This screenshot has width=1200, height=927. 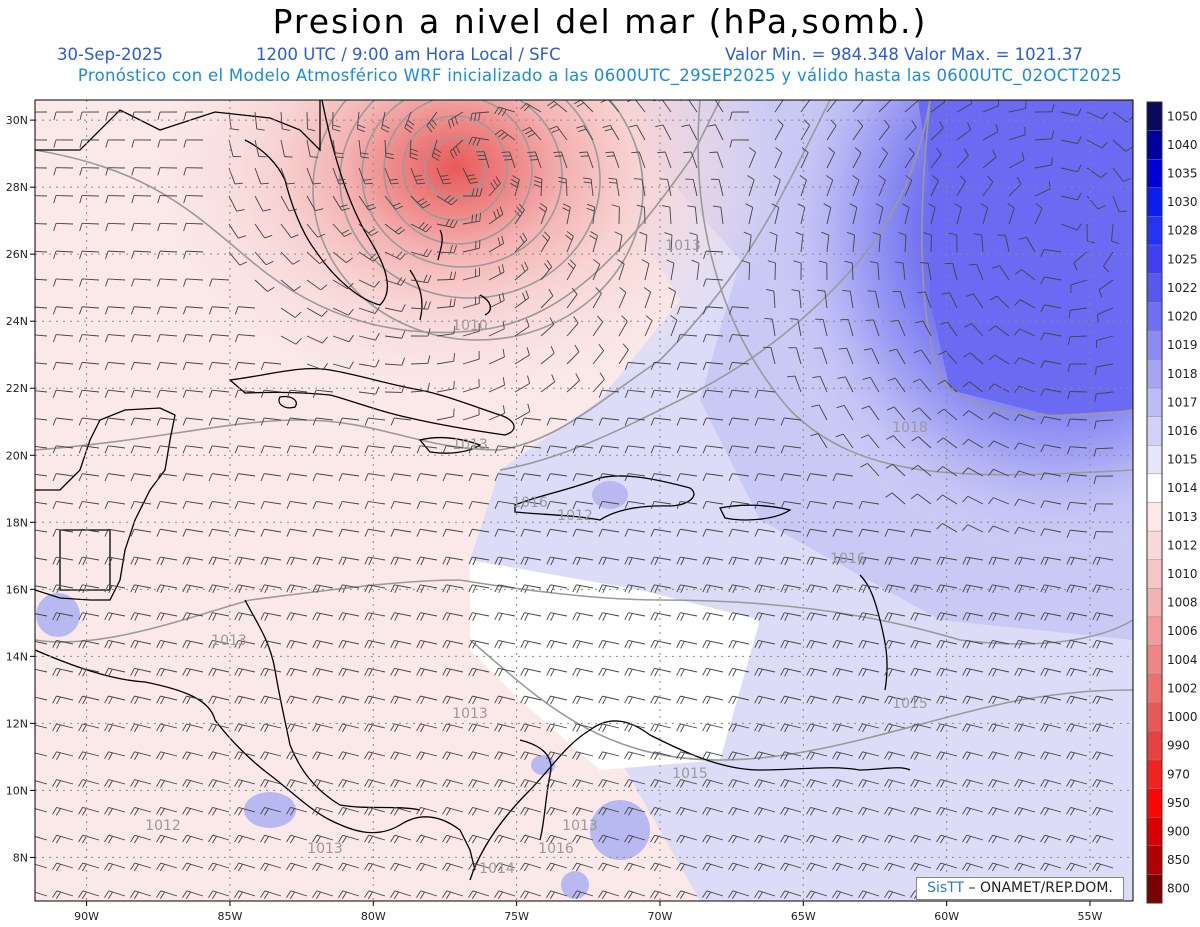 What do you see at coordinates (17, 120) in the screenshot?
I see `lat-label: 30N` at bounding box center [17, 120].